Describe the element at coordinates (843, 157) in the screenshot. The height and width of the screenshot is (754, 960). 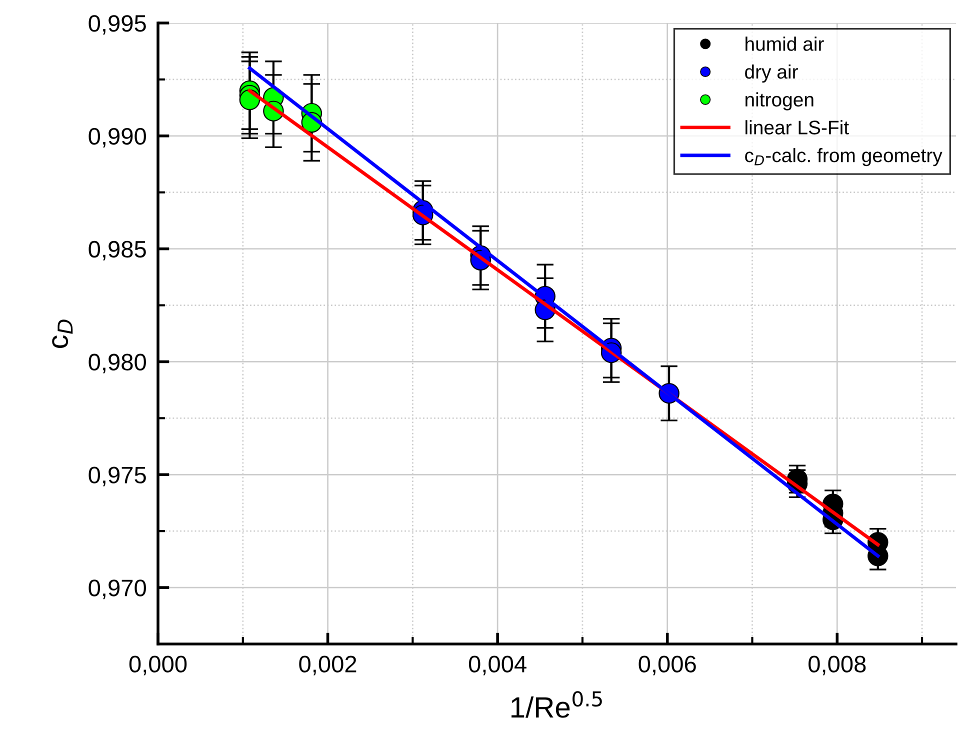
I see `legend-label: c$_{D}$-calc. from geometry` at that location.